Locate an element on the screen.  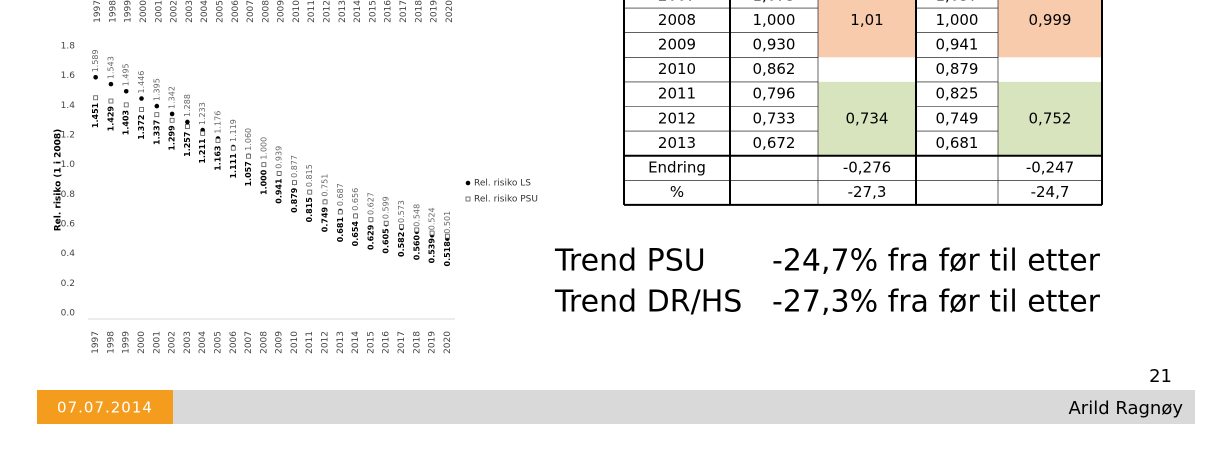
table-cell: 0,681 is located at coordinates (957, 143).